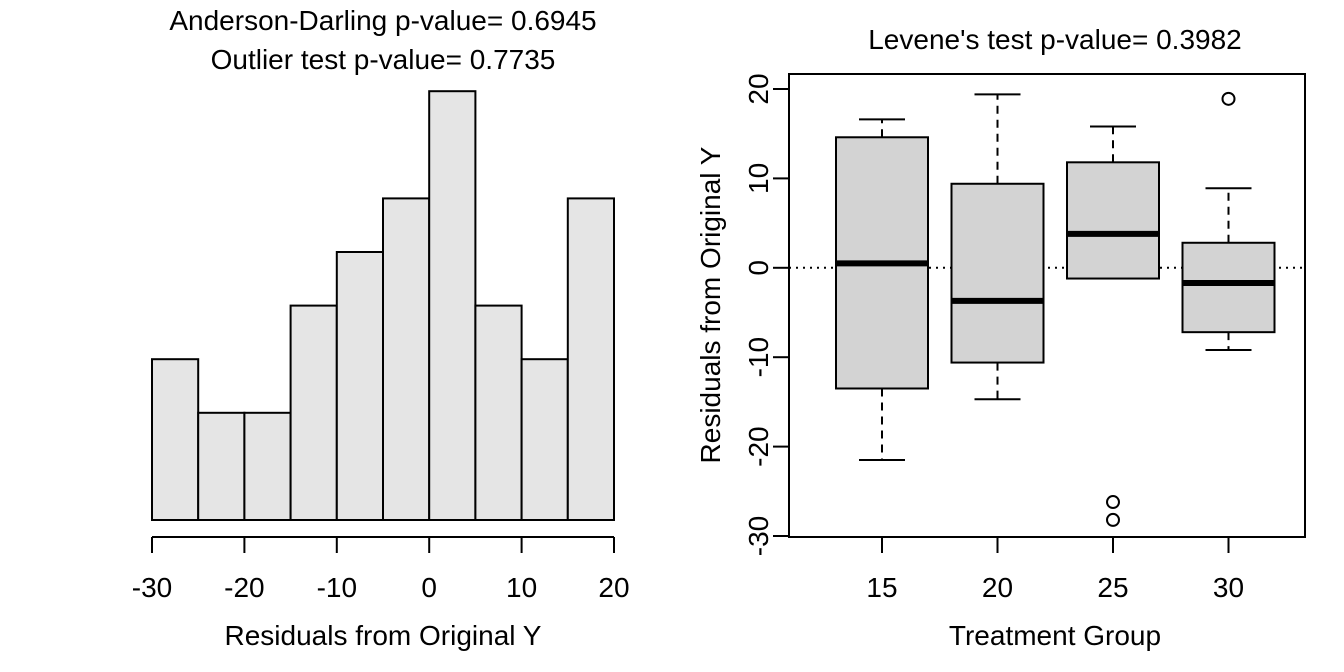 The image size is (1344, 672). What do you see at coordinates (382, 20) in the screenshot?
I see `histogram-title-line-1: Anderson-Darling p-value= 0.6945` at bounding box center [382, 20].